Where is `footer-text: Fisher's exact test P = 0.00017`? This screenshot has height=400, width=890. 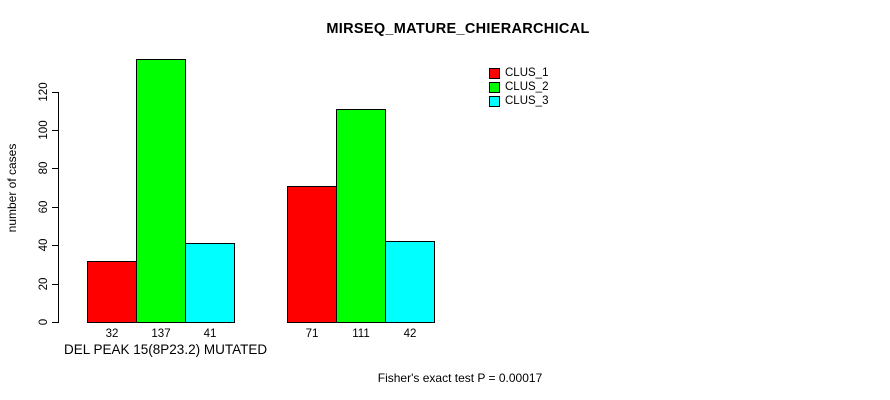 footer-text: Fisher's exact test P = 0.00017 is located at coordinates (460, 378).